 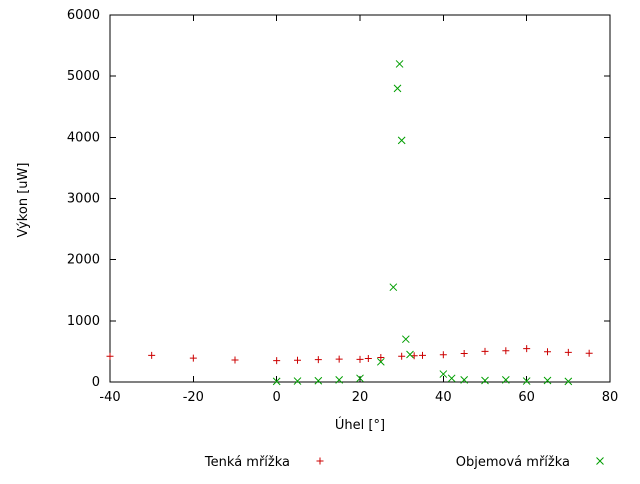 I want to click on y-tick-label: 2000, so click(x=83, y=260).